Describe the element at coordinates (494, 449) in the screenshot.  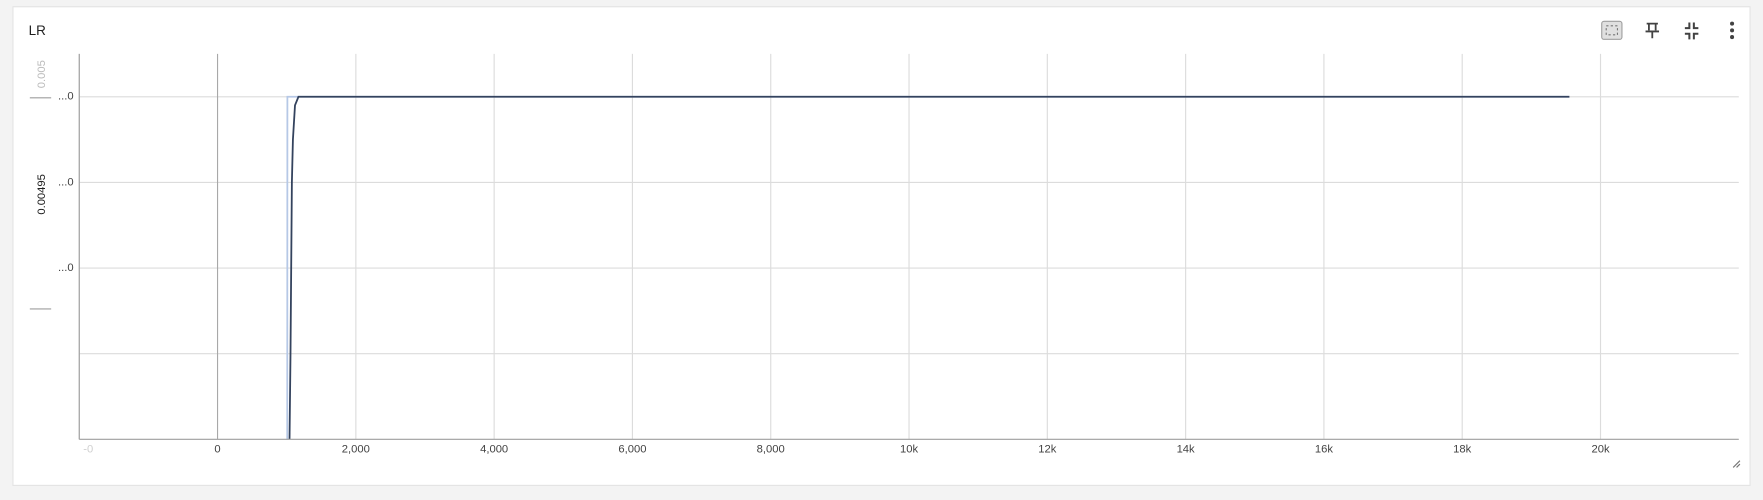
I see `x-tick-label: 4,000` at that location.